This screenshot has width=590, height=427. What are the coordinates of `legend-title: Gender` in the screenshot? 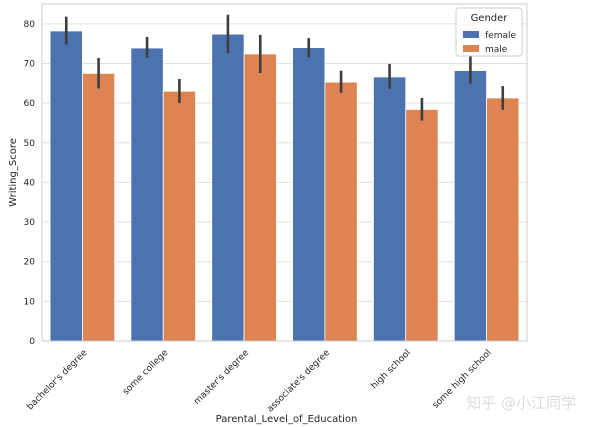 It's located at (490, 18).